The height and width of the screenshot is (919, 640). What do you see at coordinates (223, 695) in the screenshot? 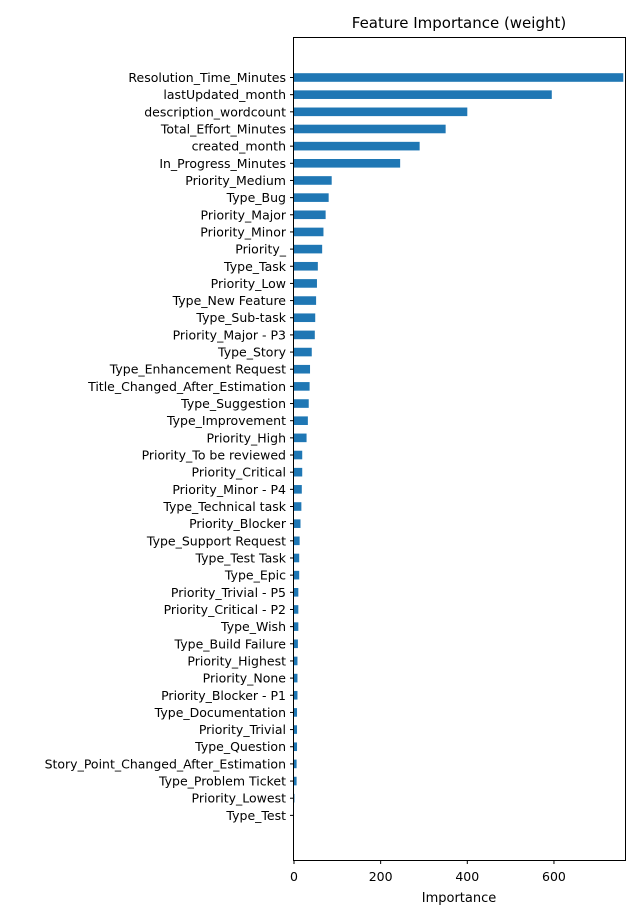
I see `category-label: Priority_Blocker - P1` at bounding box center [223, 695].